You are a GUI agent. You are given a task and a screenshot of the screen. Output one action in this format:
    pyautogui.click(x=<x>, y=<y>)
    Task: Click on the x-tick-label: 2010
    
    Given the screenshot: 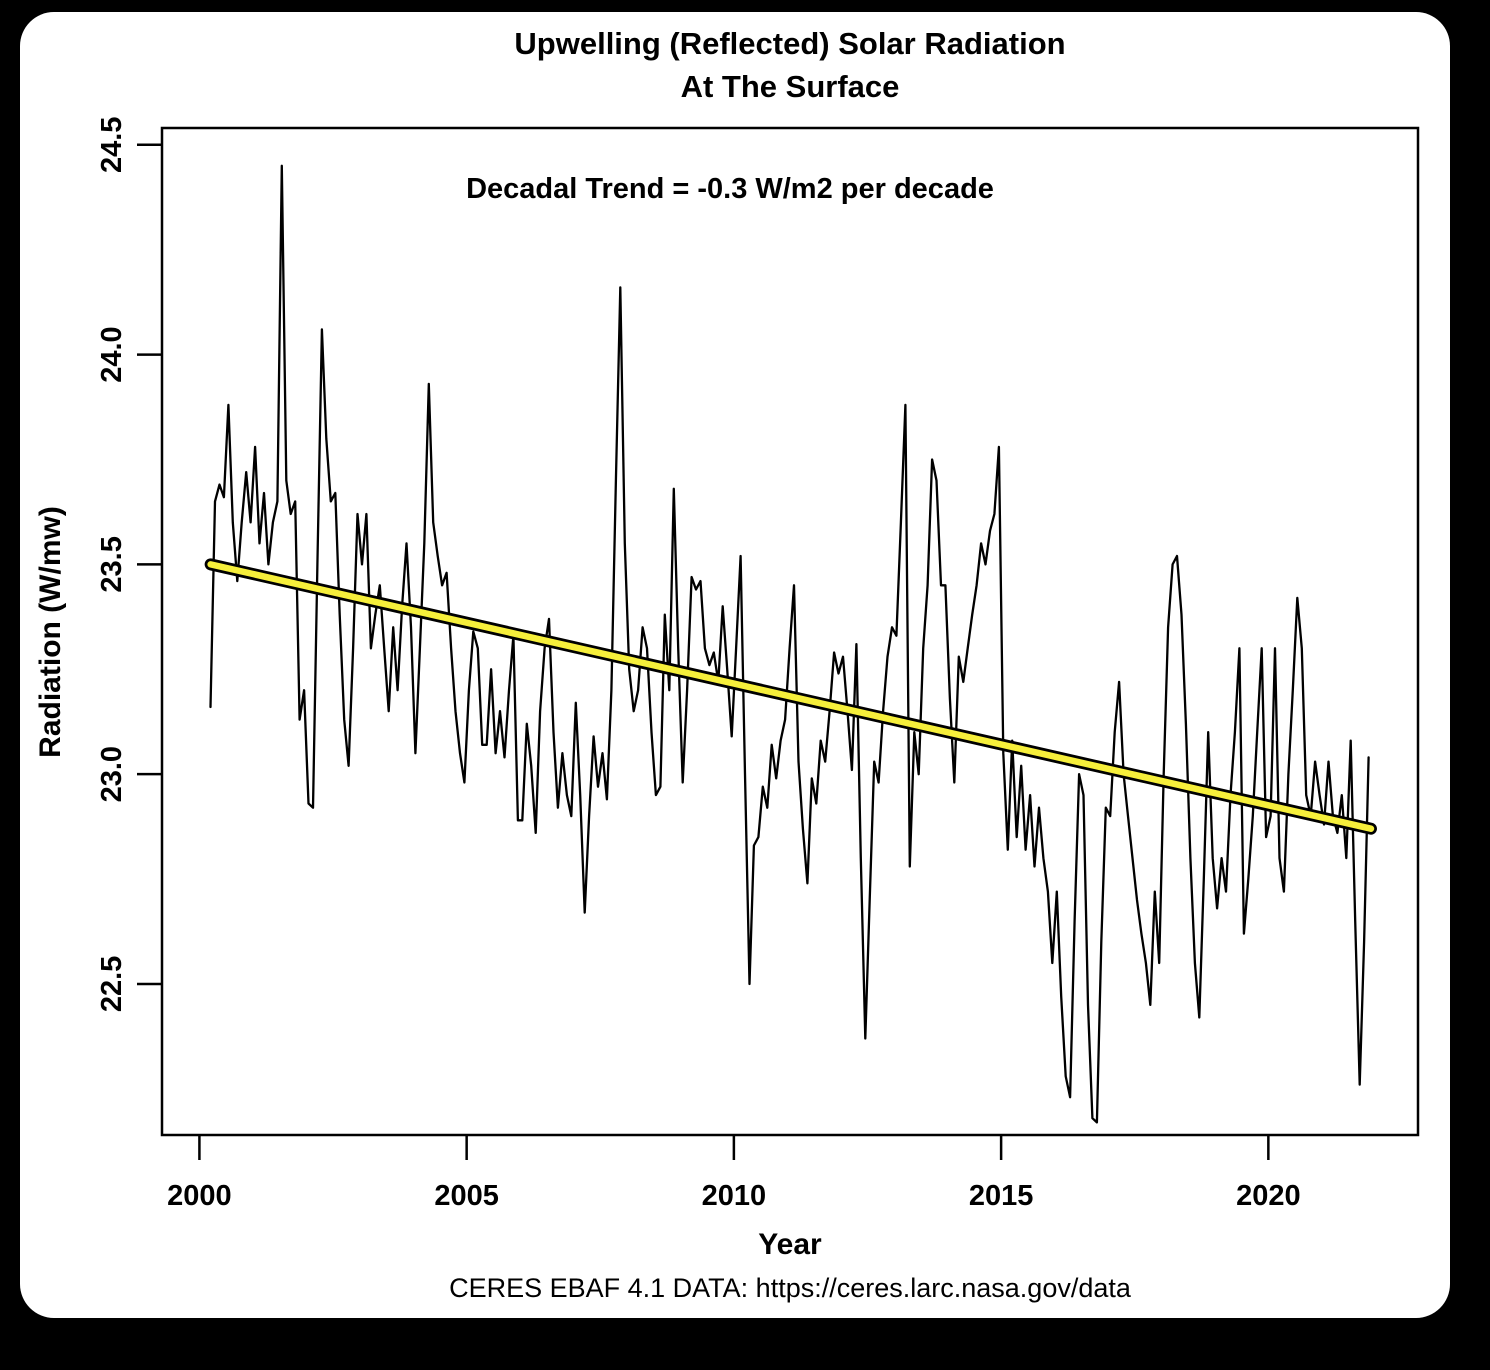 What is the action you would take?
    pyautogui.click(x=734, y=1196)
    